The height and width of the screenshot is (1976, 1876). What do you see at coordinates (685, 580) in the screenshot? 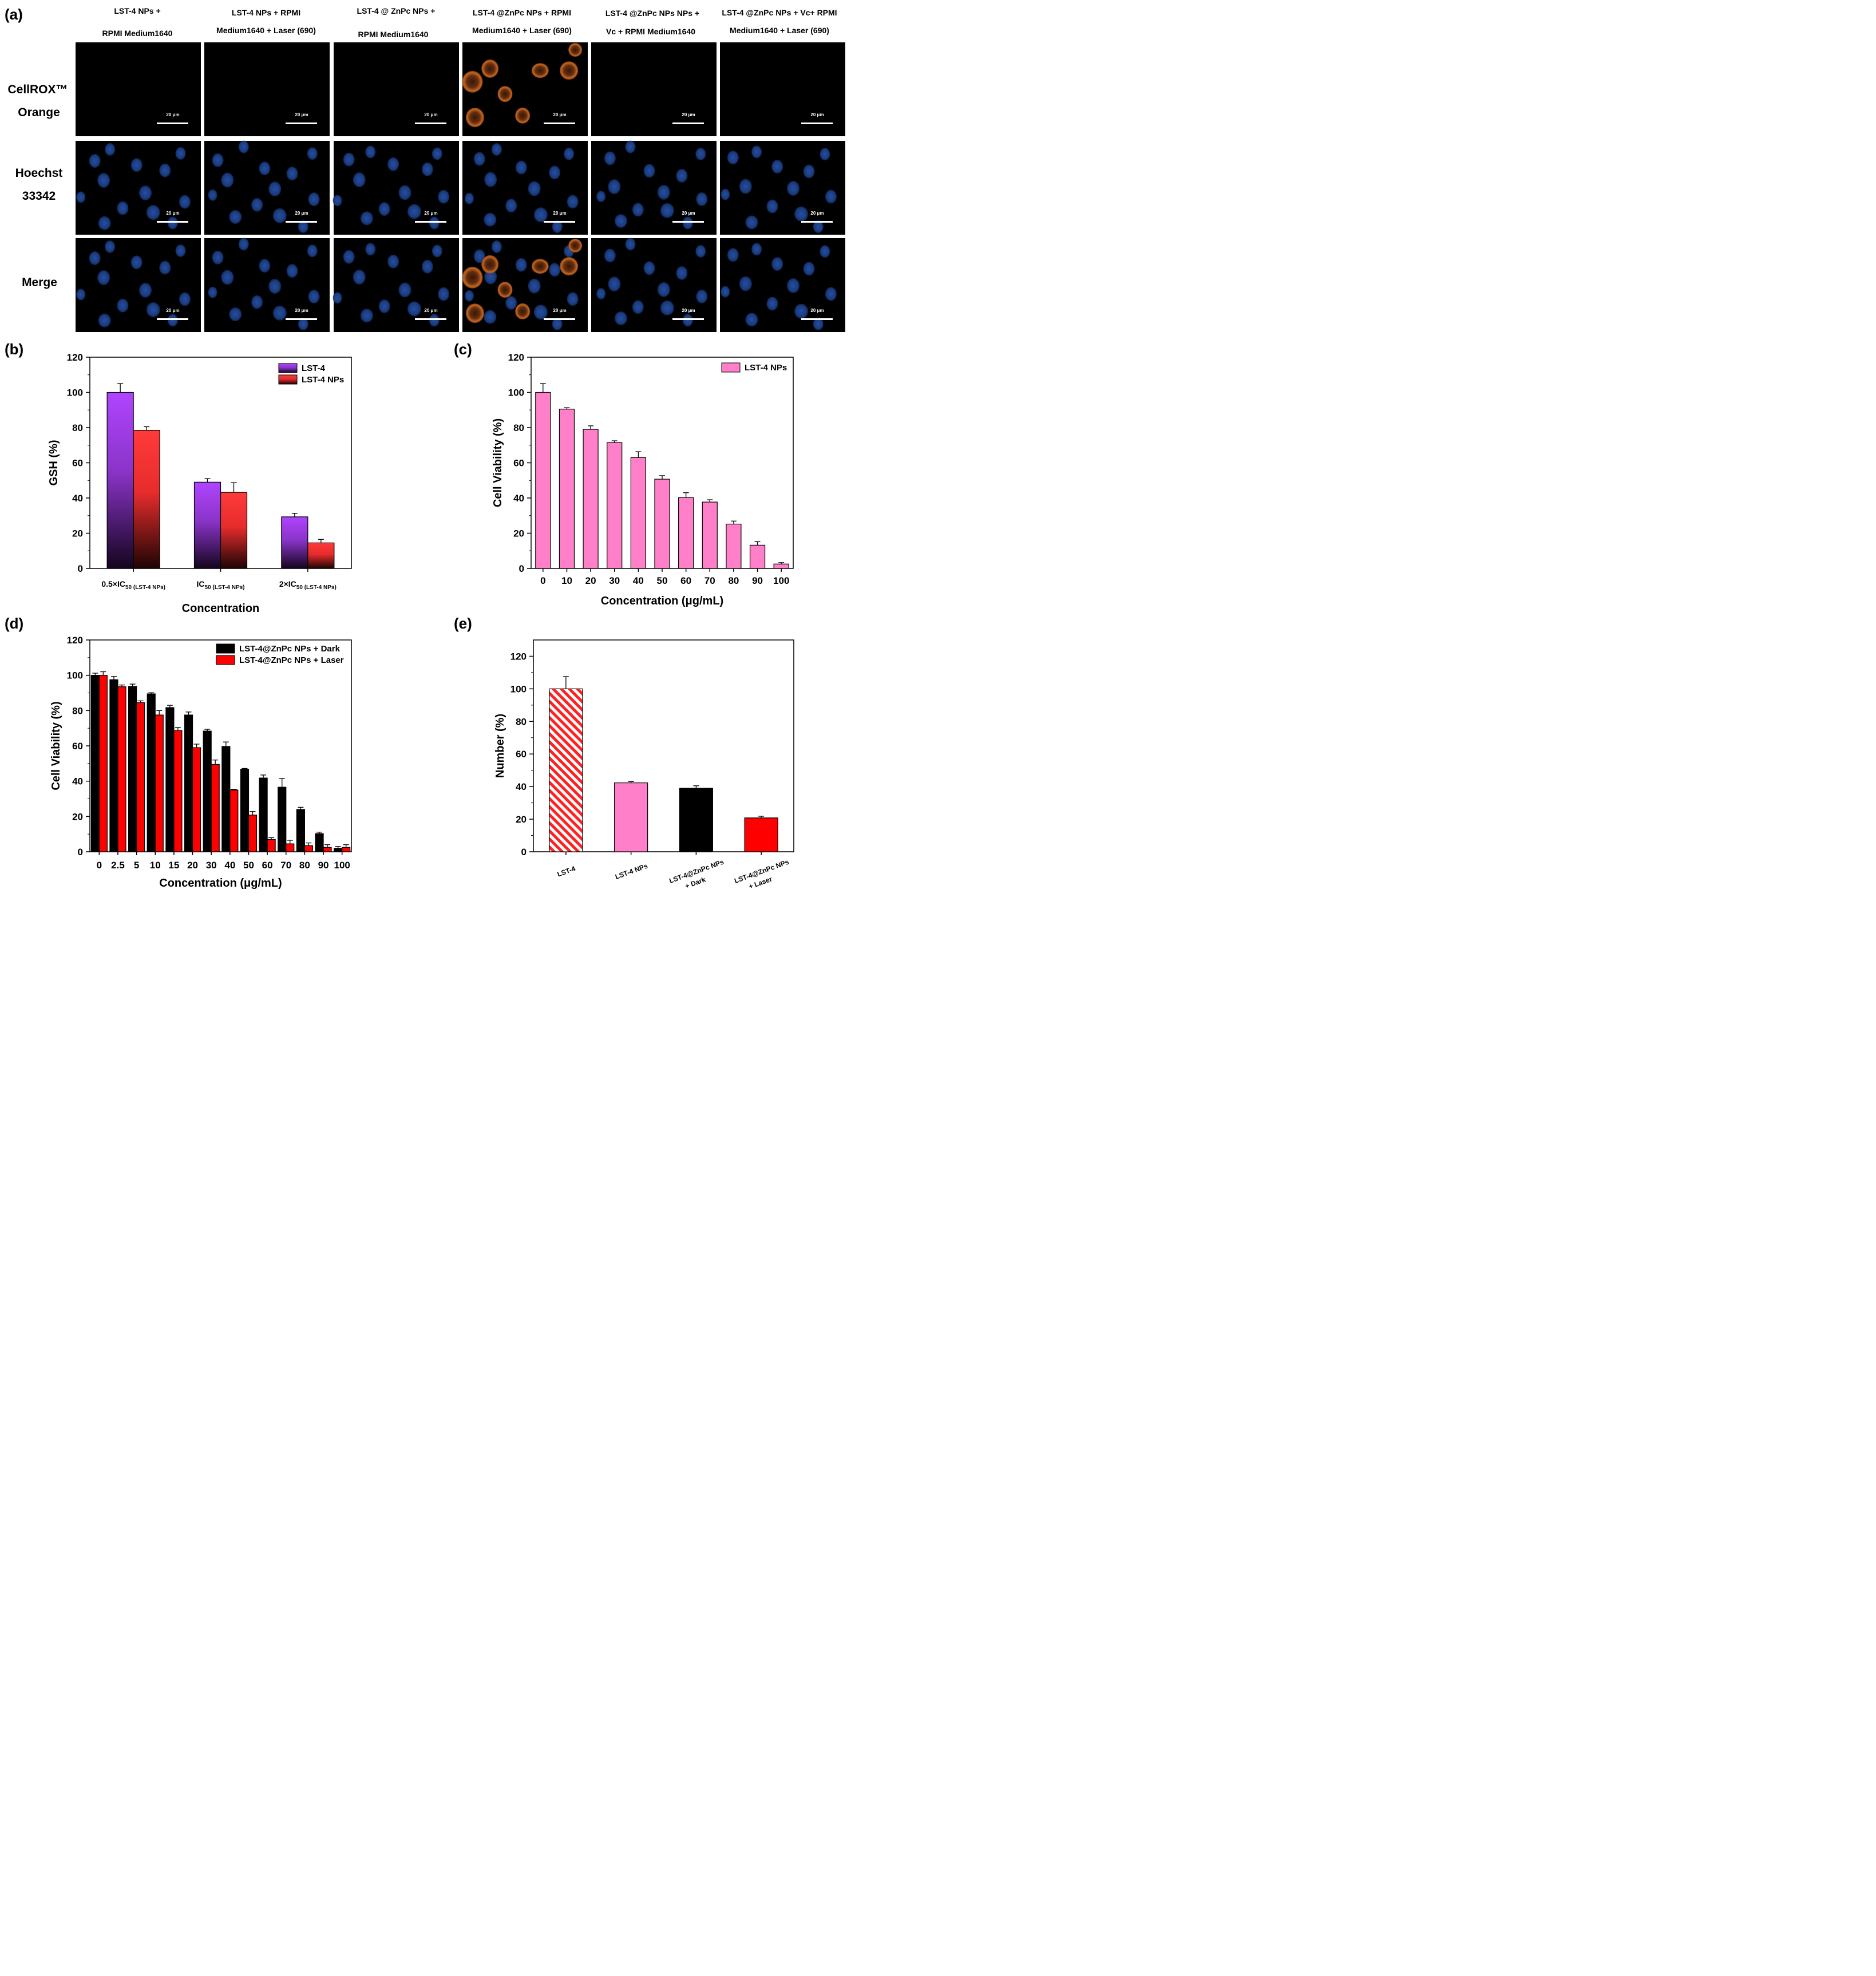
I see `x-tick-label: 60` at bounding box center [685, 580].